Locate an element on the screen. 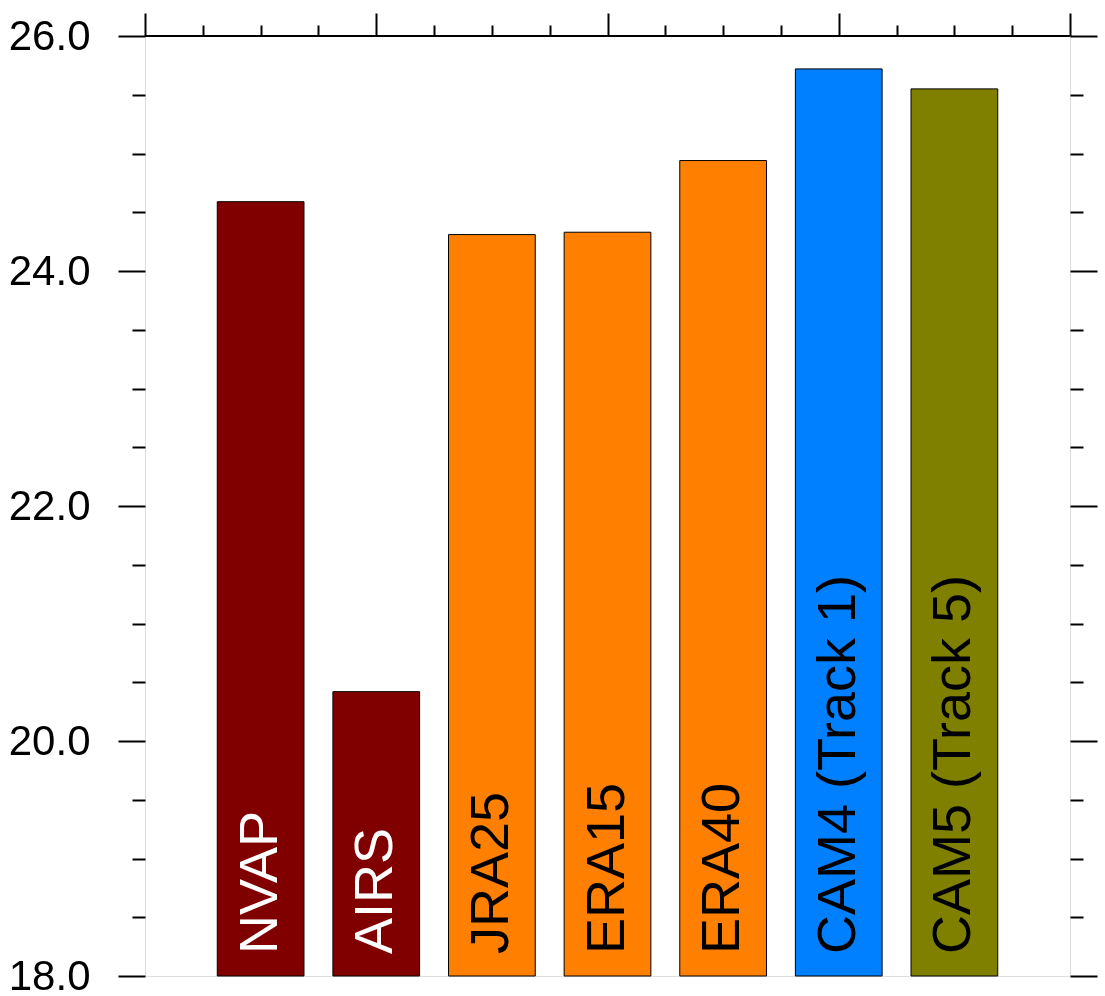 Image resolution: width=1105 pixels, height=996 pixels. y-tick-label: 20.0 is located at coordinates (49, 740).